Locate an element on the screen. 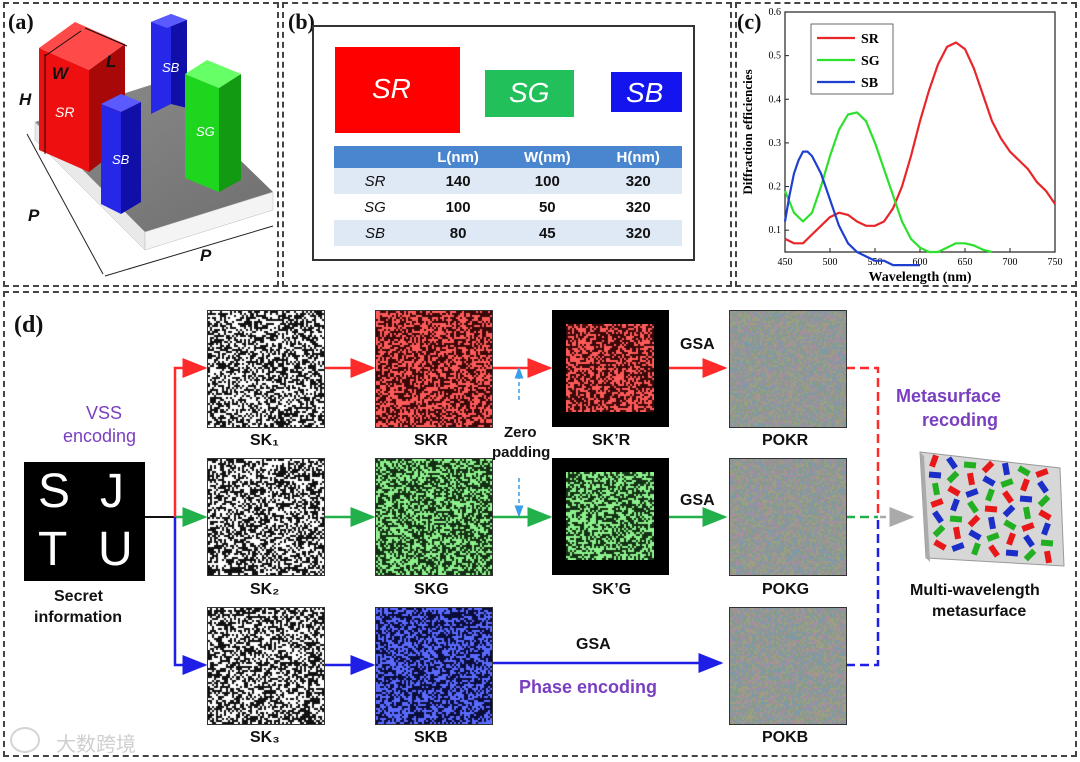 The width and height of the screenshot is (1080, 762). secret-letter-u: U is located at coordinates (115, 549).